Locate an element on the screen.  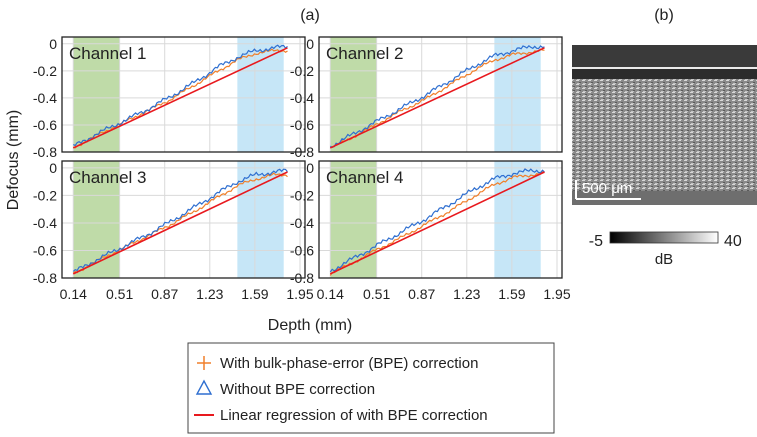
legend-entry-regression: Linear regression of with BPE correction is located at coordinates (341, 415).